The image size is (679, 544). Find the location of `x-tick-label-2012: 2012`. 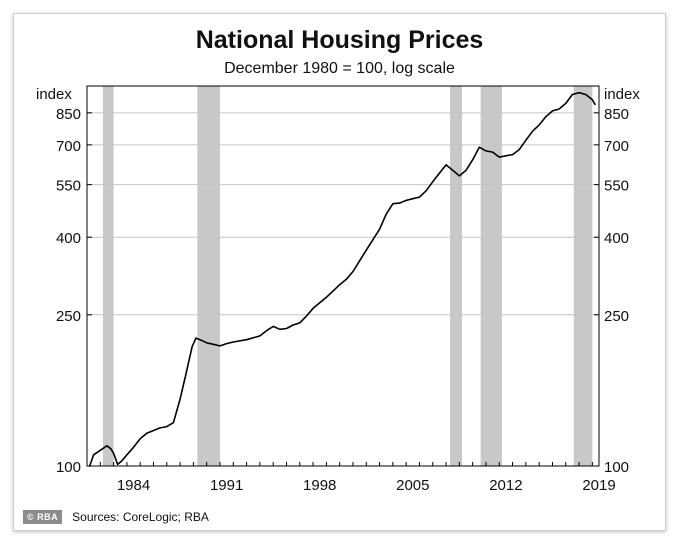

x-tick-label-2012: 2012 is located at coordinates (505, 485).